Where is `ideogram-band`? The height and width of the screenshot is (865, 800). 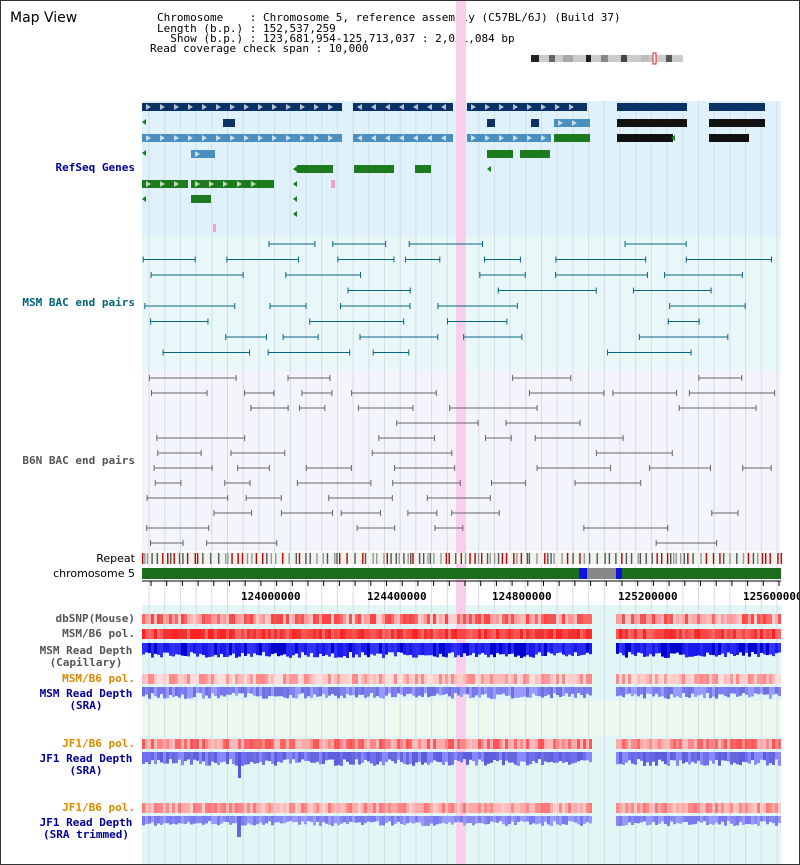
ideogram-band is located at coordinates (645, 58).